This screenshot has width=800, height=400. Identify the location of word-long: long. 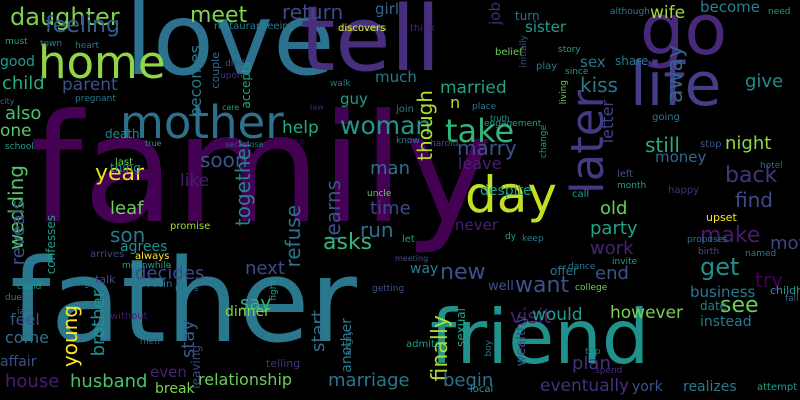
(80, 284).